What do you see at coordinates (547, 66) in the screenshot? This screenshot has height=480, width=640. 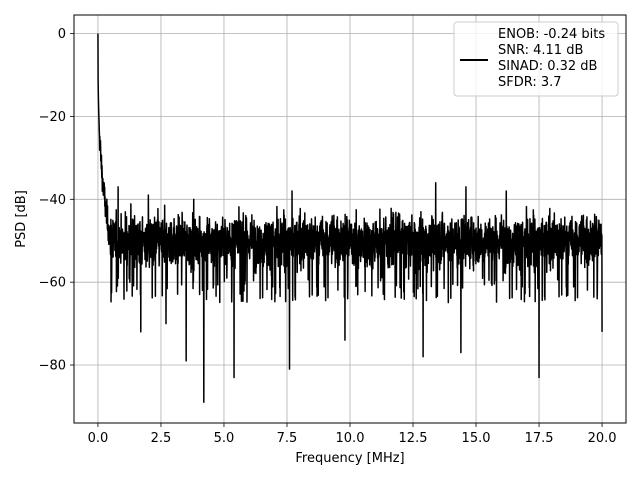 I see `legend-sinad: SINAD: 0.32 dB` at bounding box center [547, 66].